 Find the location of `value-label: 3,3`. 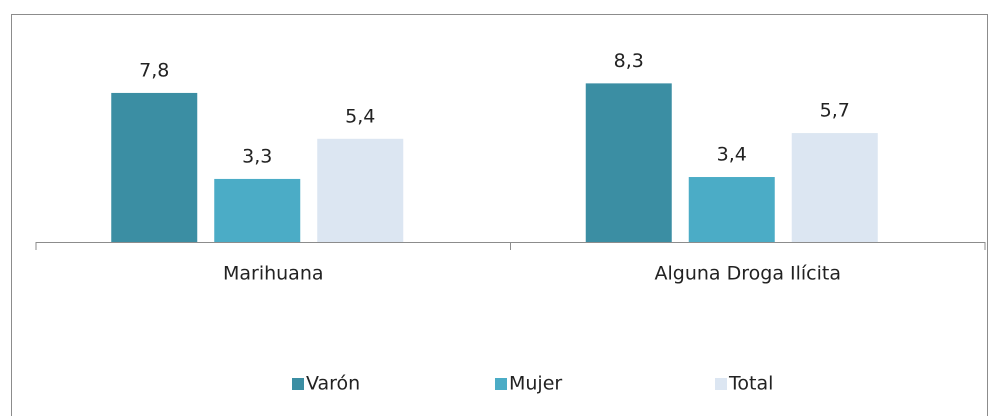

value-label: 3,3 is located at coordinates (257, 156).